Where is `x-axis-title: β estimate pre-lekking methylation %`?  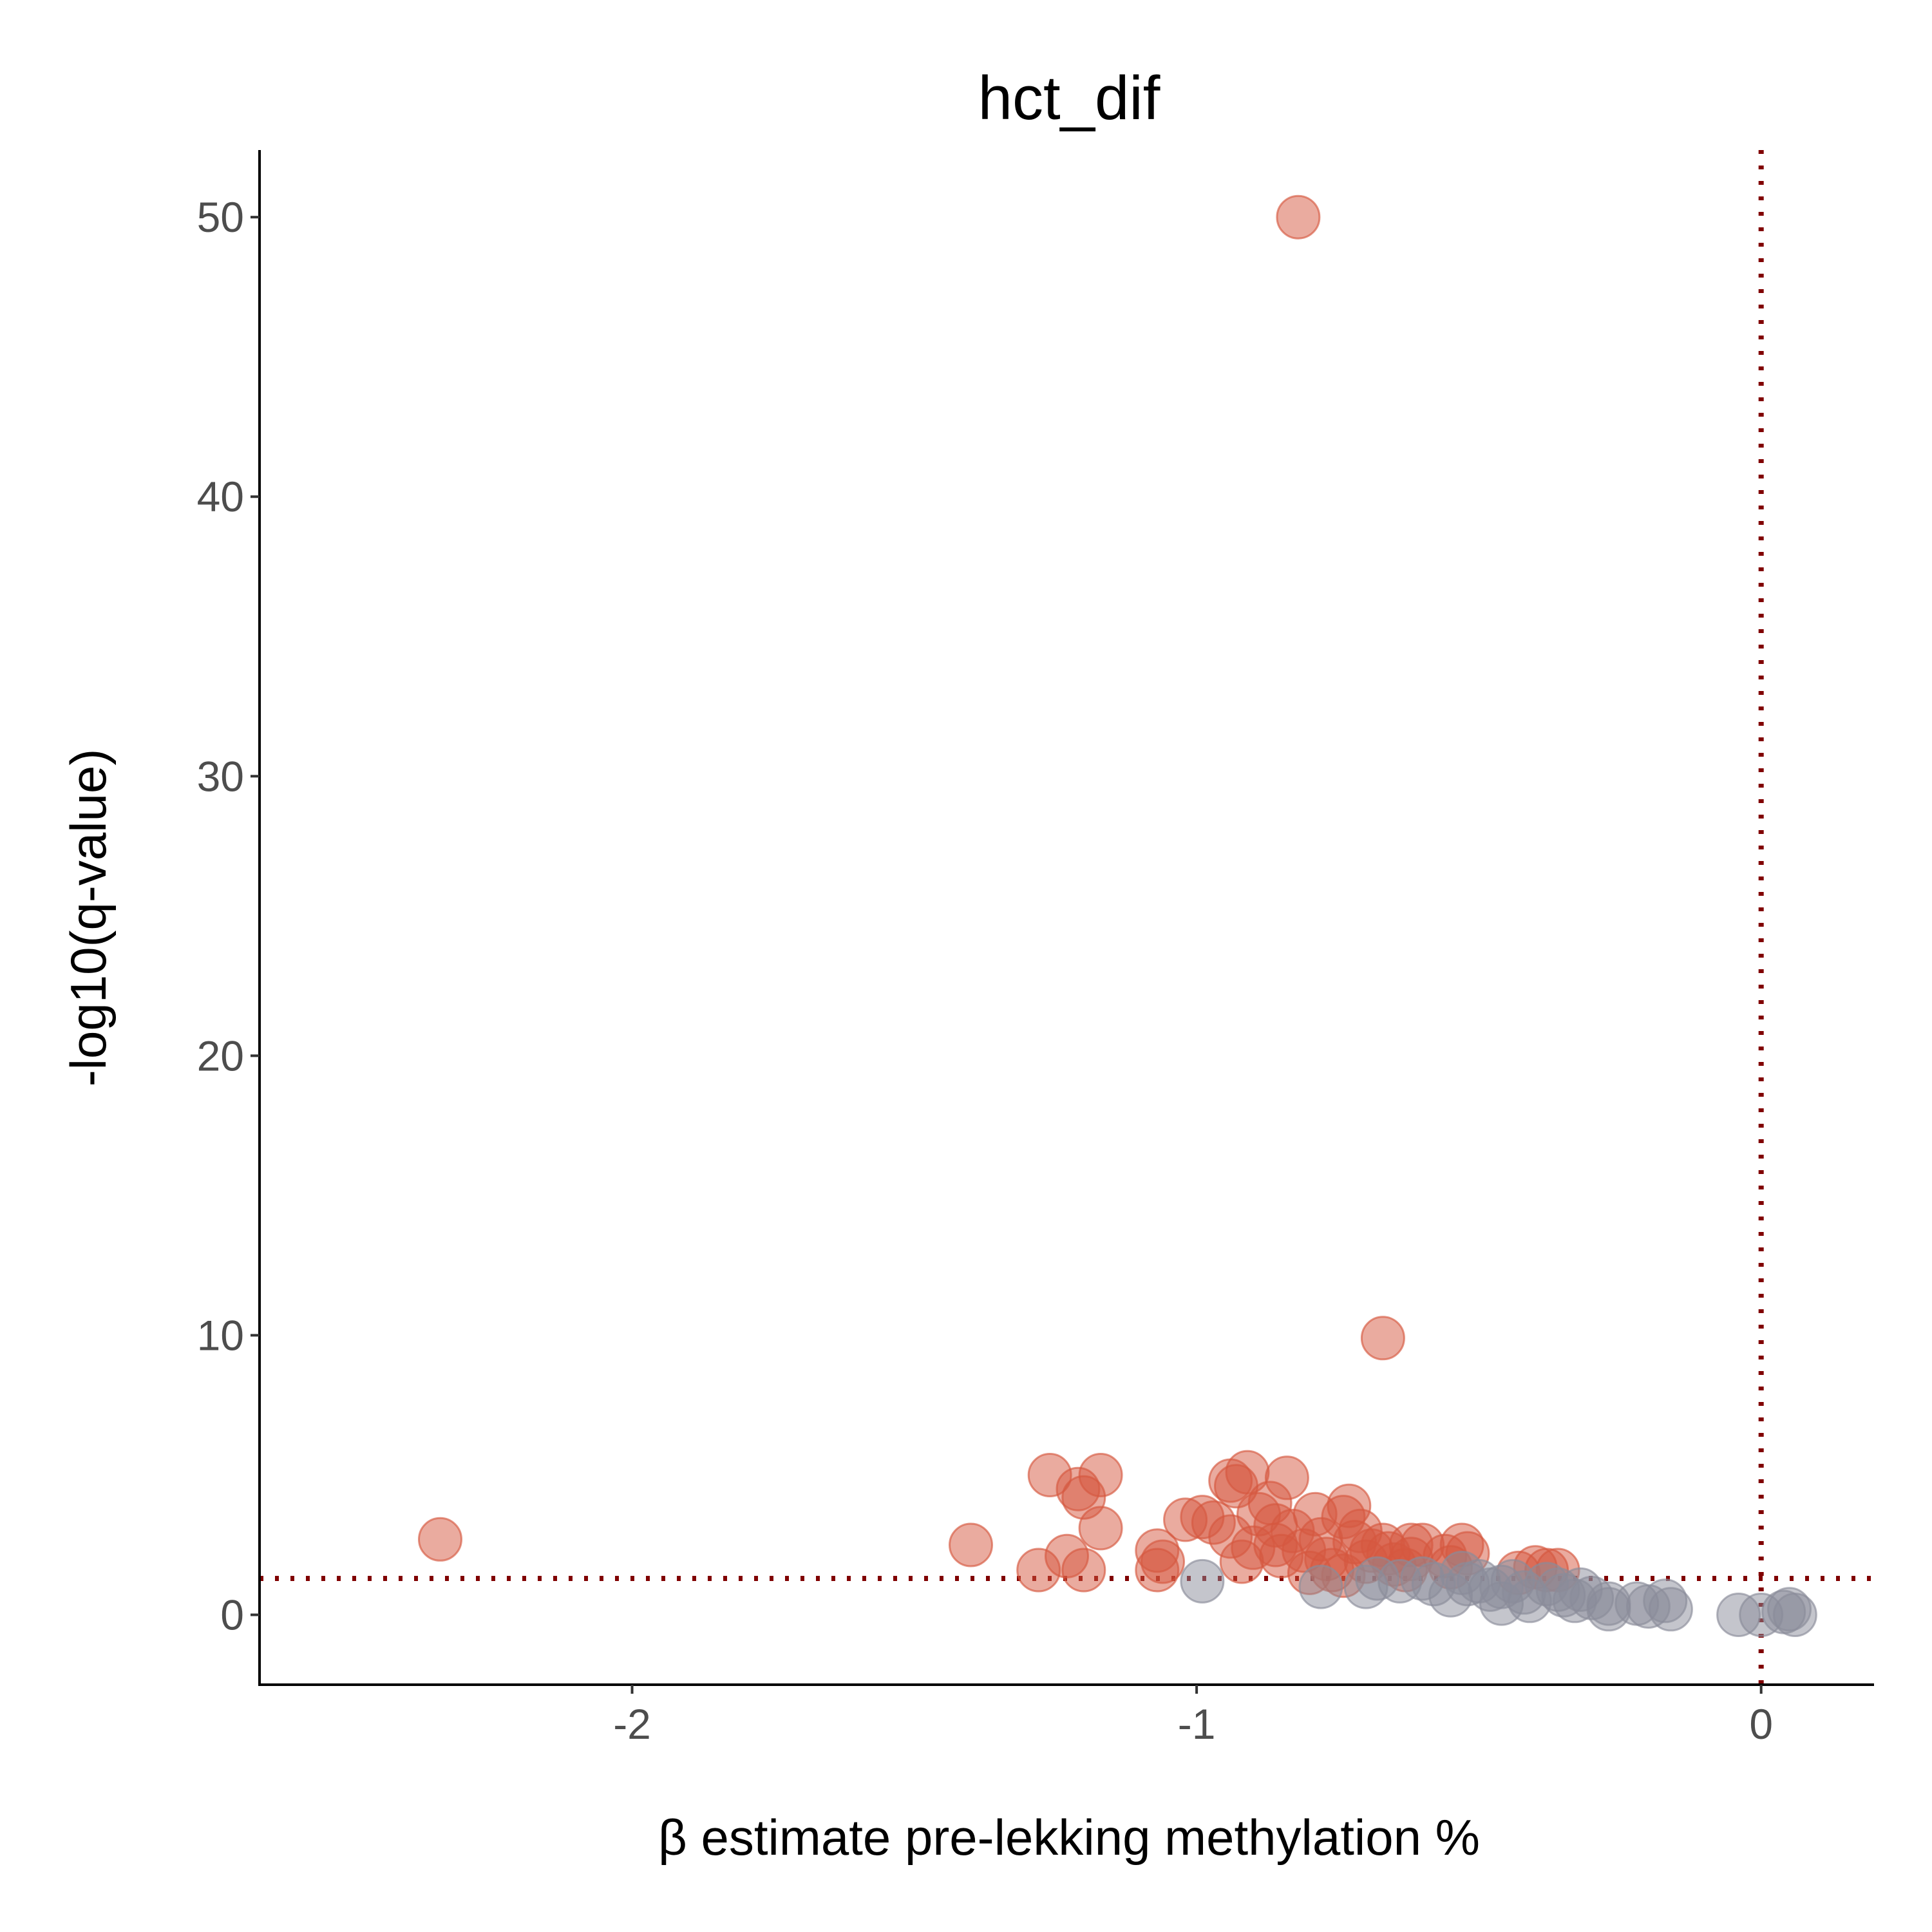
x-axis-title: β estimate pre-lekking methylation % is located at coordinates (1069, 1837).